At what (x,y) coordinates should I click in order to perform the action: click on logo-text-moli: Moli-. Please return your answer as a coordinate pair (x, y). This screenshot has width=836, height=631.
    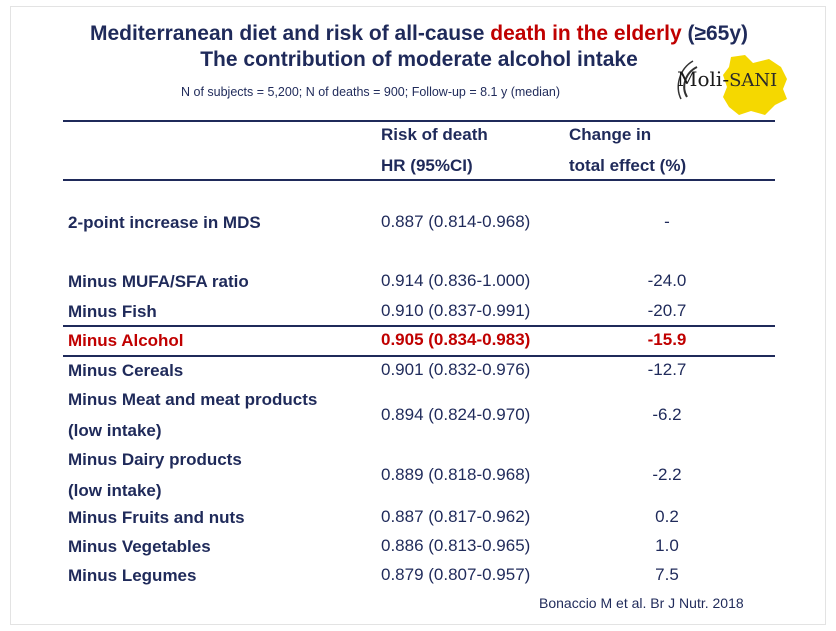
    Looking at the image, I should click on (703, 79).